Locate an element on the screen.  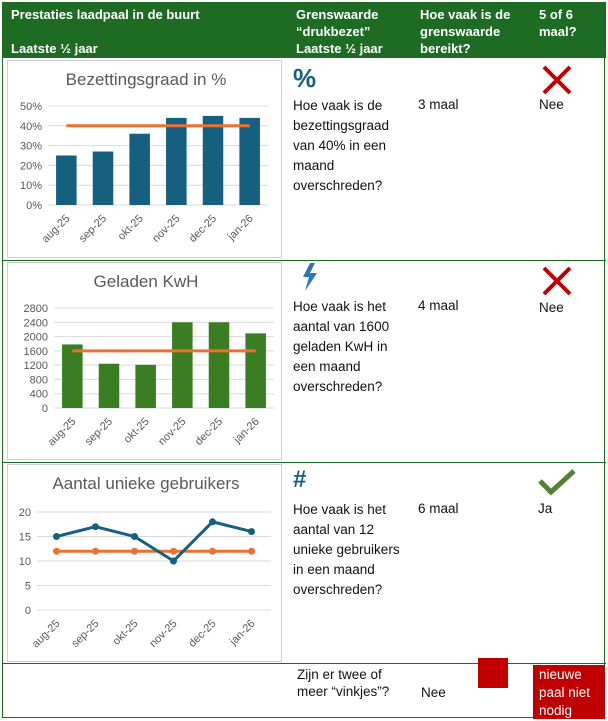
header-title: Prestaties laadpaal in de buurt is located at coordinates (105, 14).